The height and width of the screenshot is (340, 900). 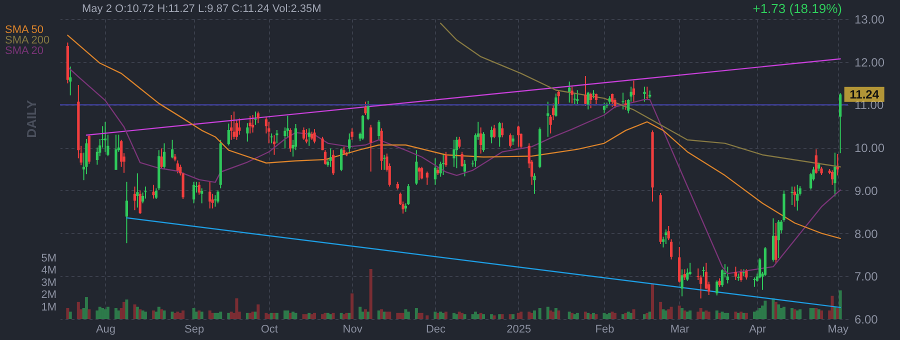 What do you see at coordinates (866, 277) in the screenshot?
I see `y-tick-label: 7.00` at bounding box center [866, 277].